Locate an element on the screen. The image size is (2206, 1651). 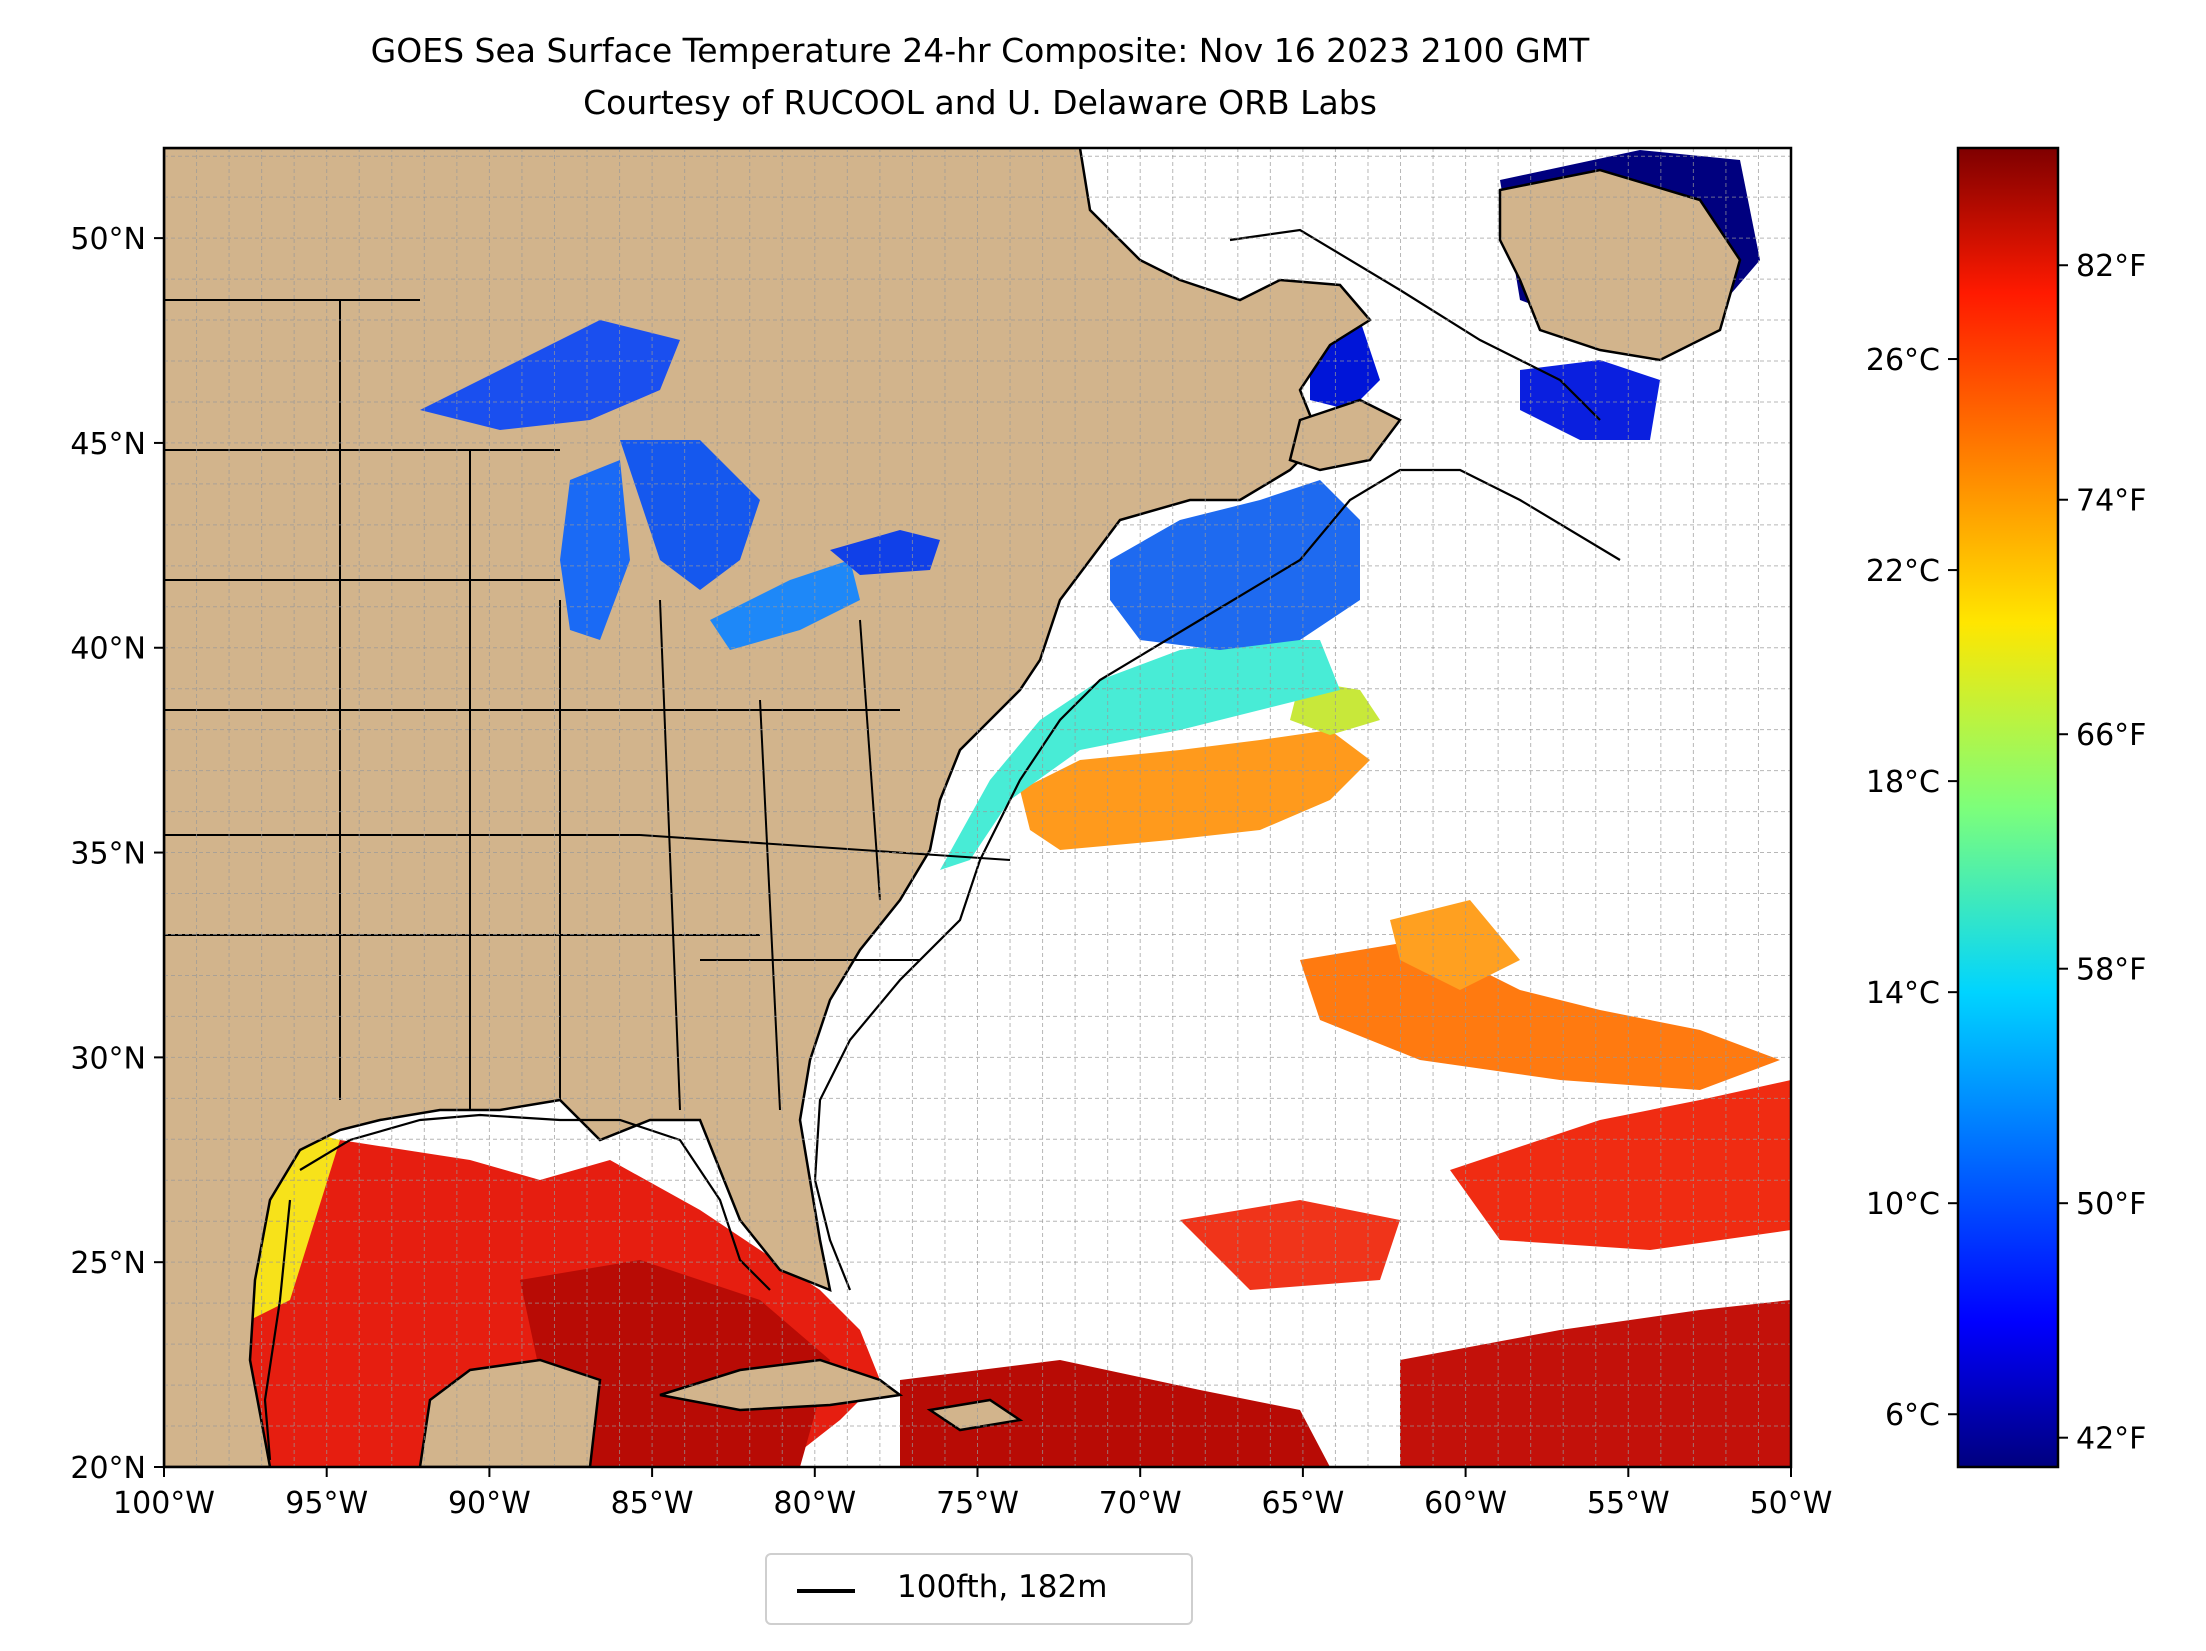
colorbar-fahrenheit-label: 58°F is located at coordinates (2111, 970).